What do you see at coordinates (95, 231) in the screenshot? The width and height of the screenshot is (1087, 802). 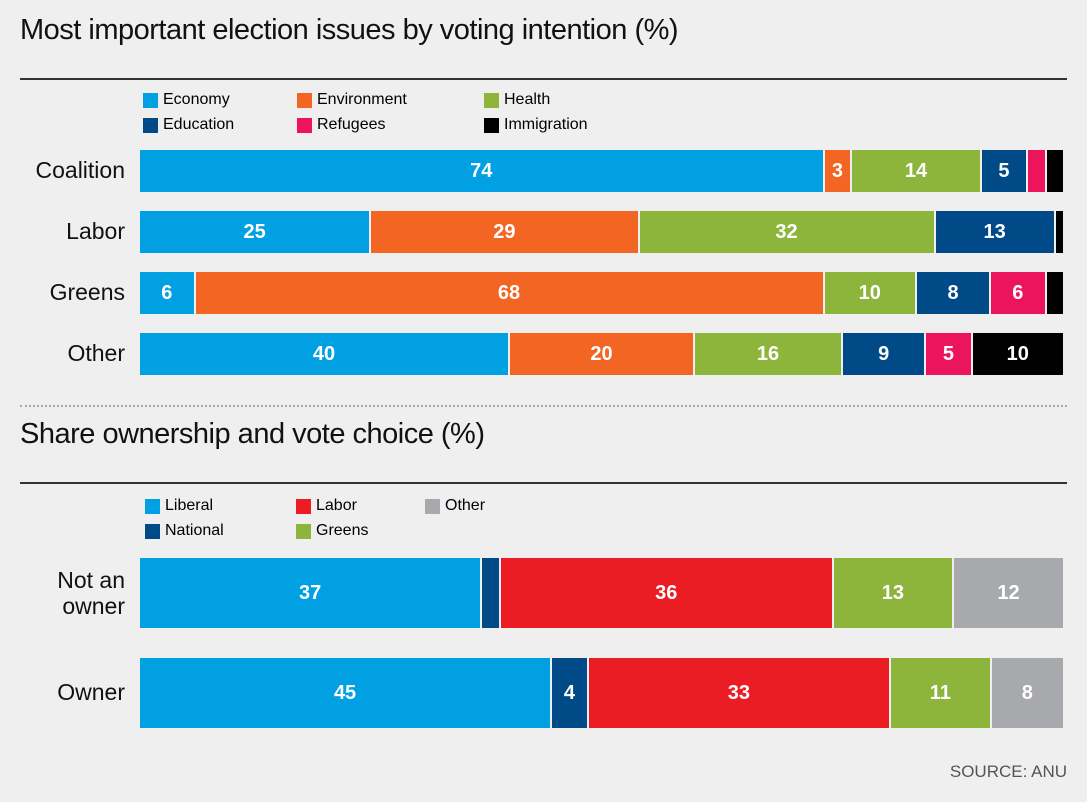 I see `row-label: Labor` at bounding box center [95, 231].